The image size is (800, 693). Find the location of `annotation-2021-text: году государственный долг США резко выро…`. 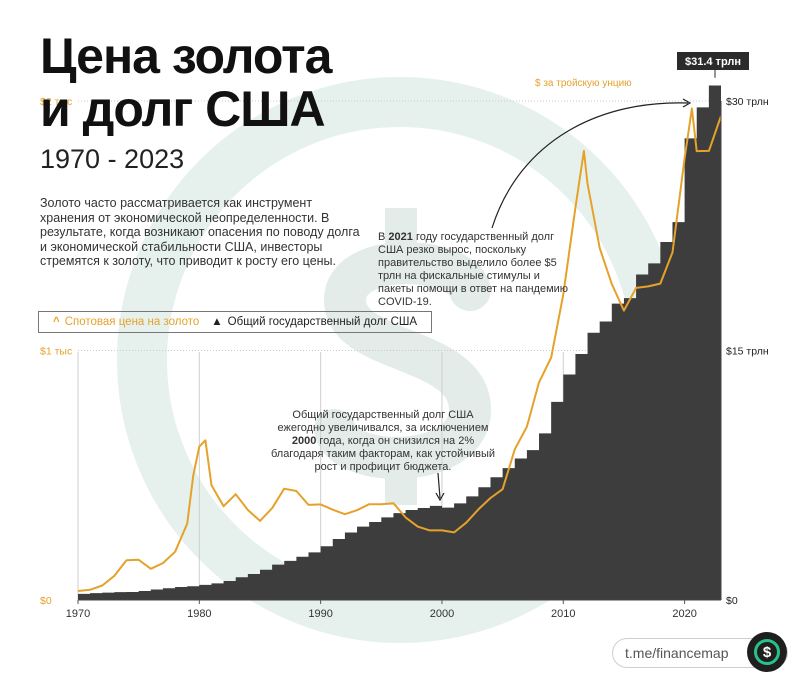

annotation-2021-text: году государственный долг США резко выро… is located at coordinates (473, 269).